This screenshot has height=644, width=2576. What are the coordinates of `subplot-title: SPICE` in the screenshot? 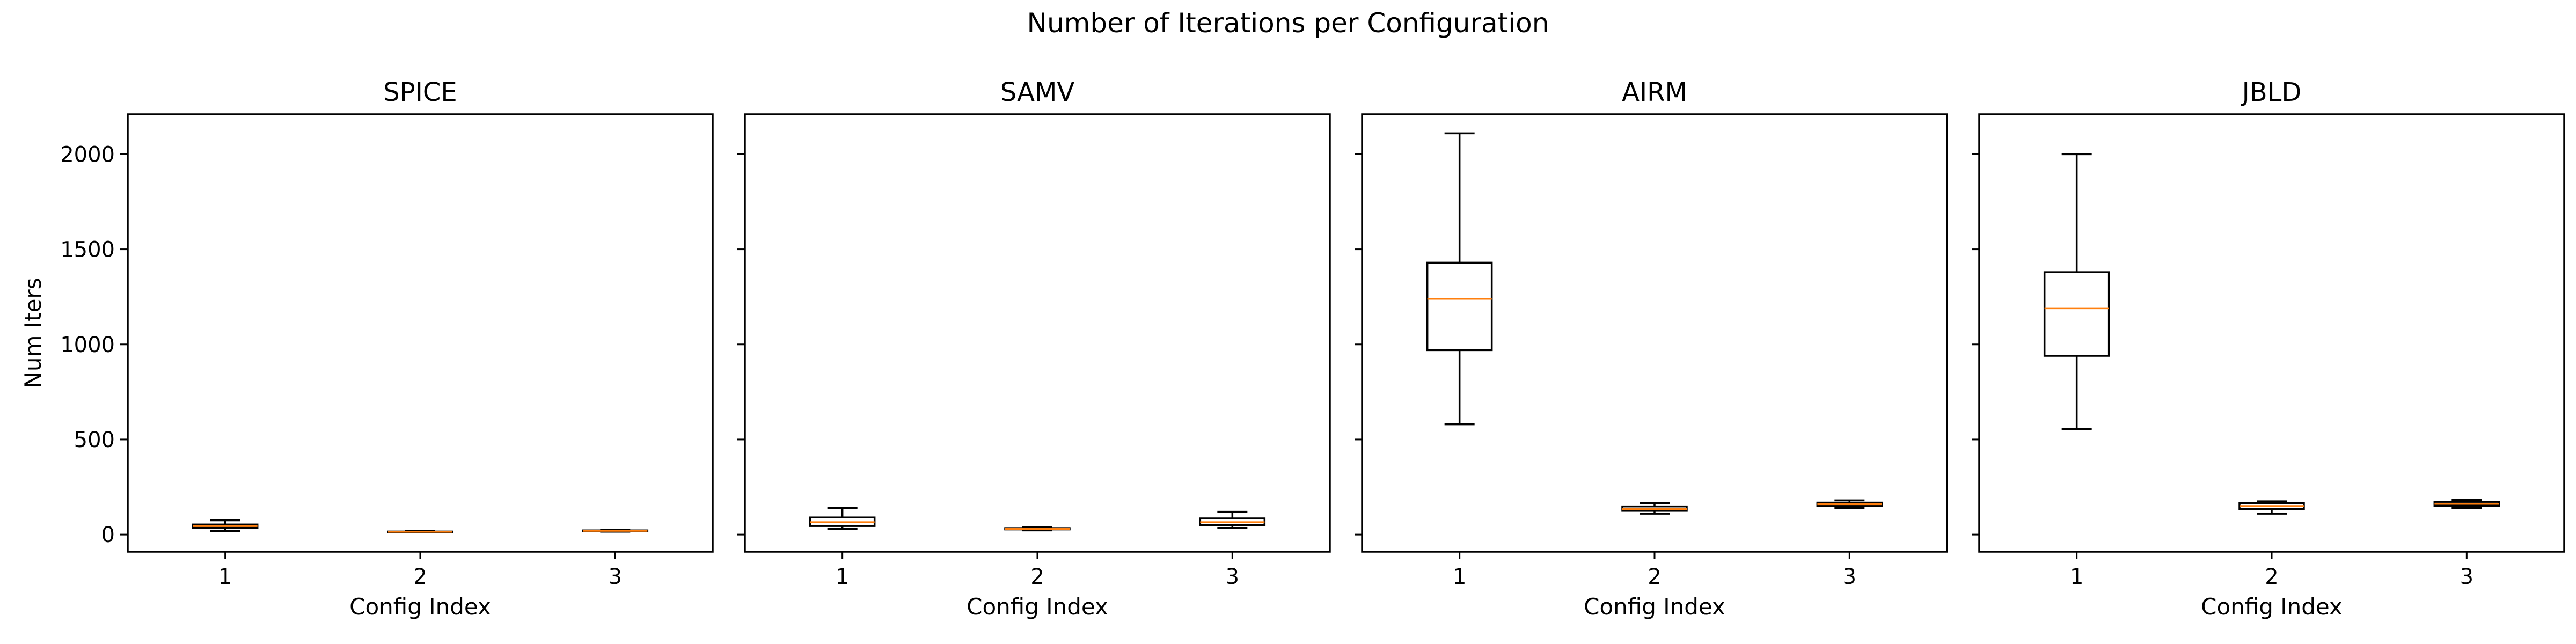 It's located at (420, 92).